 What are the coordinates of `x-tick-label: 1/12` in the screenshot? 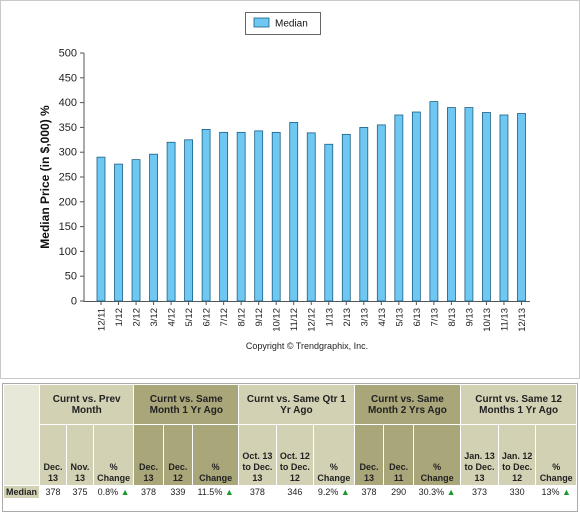 It's located at (119, 317).